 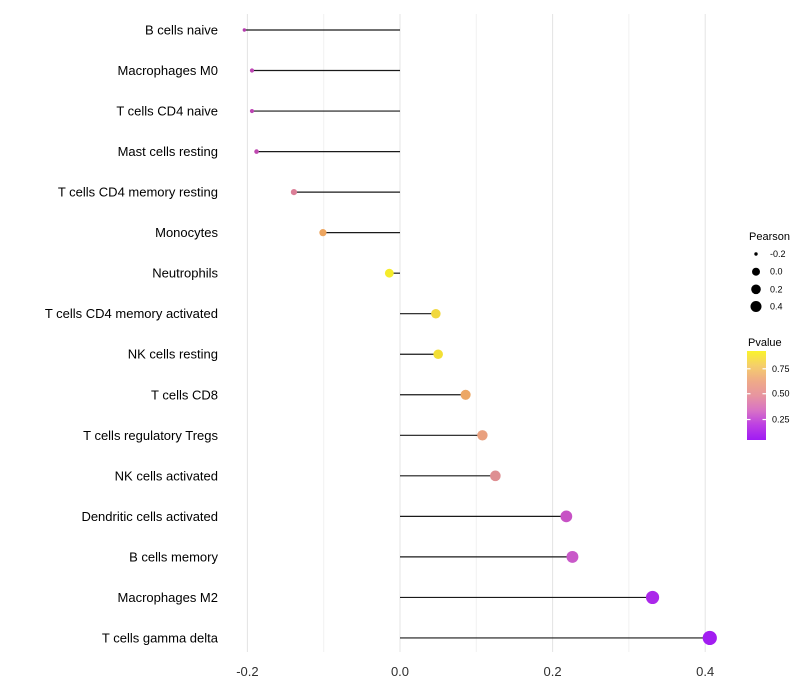 I want to click on legend-size-label: 0.0, so click(x=776, y=272).